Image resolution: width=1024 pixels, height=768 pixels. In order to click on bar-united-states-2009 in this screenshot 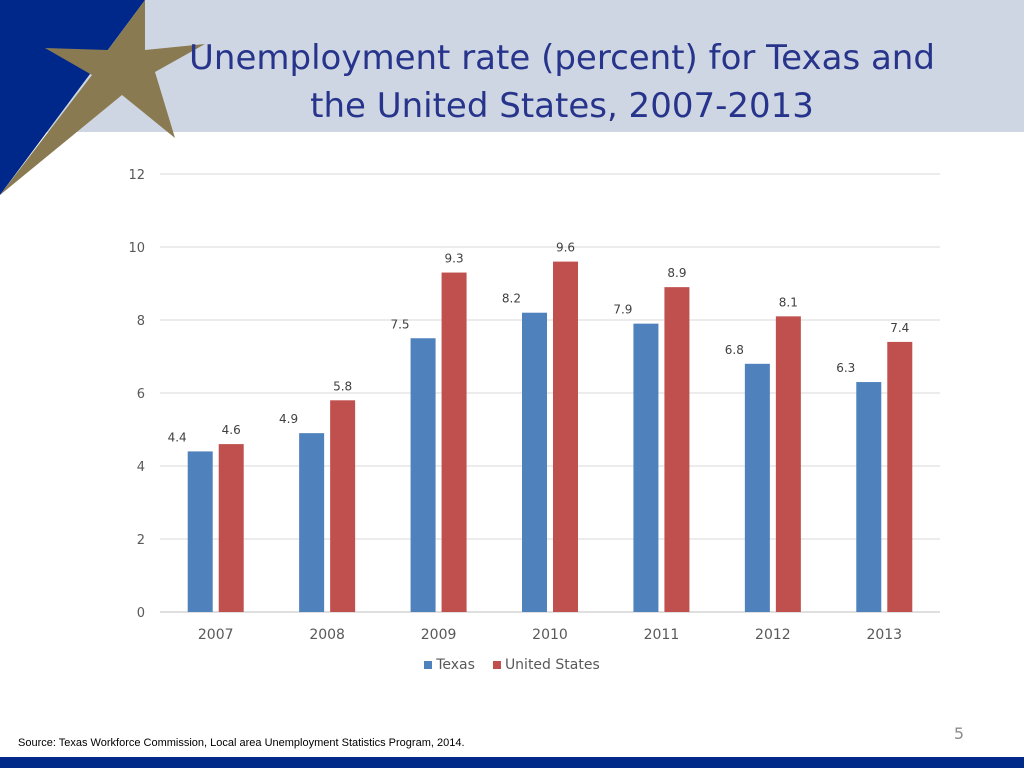, I will do `click(454, 442)`.